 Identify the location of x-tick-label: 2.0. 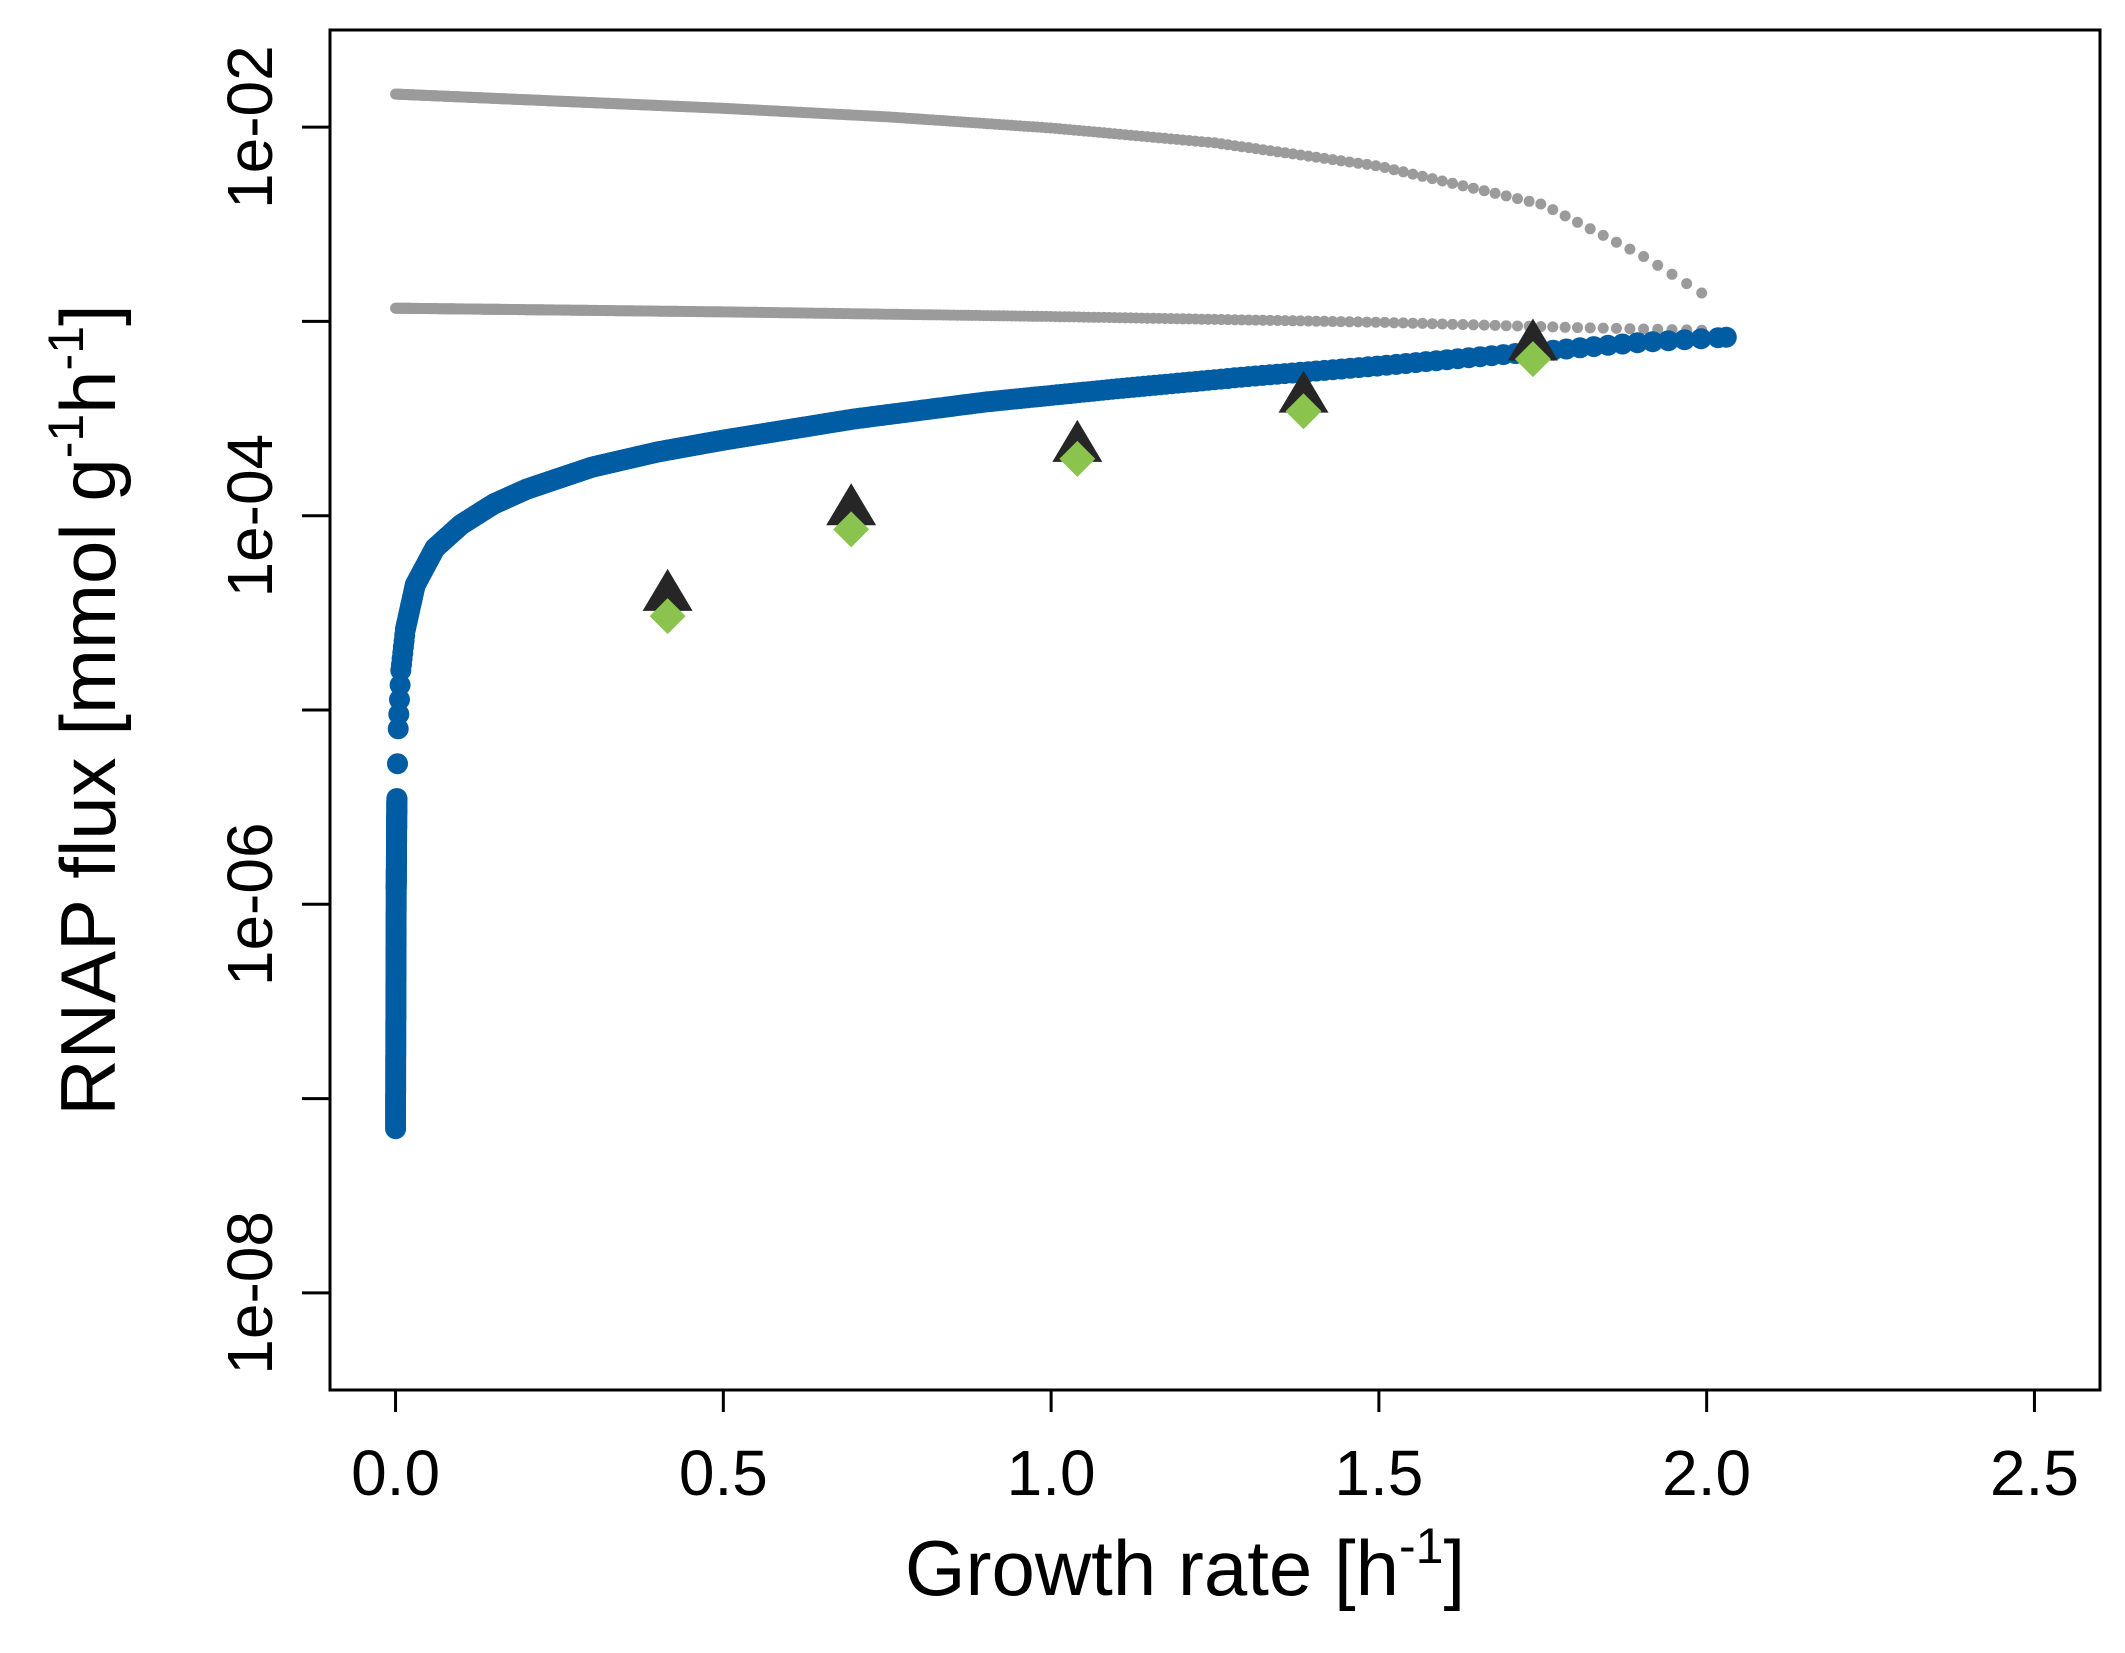
(1706, 1473).